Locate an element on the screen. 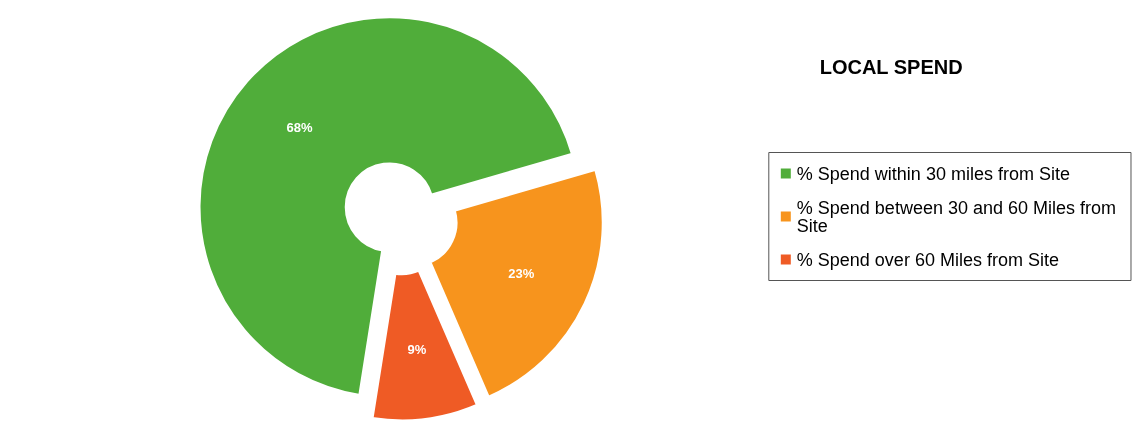 Image resolution: width=1143 pixels, height=433 pixels. text: LOCAL SPEND is located at coordinates (891, 67).